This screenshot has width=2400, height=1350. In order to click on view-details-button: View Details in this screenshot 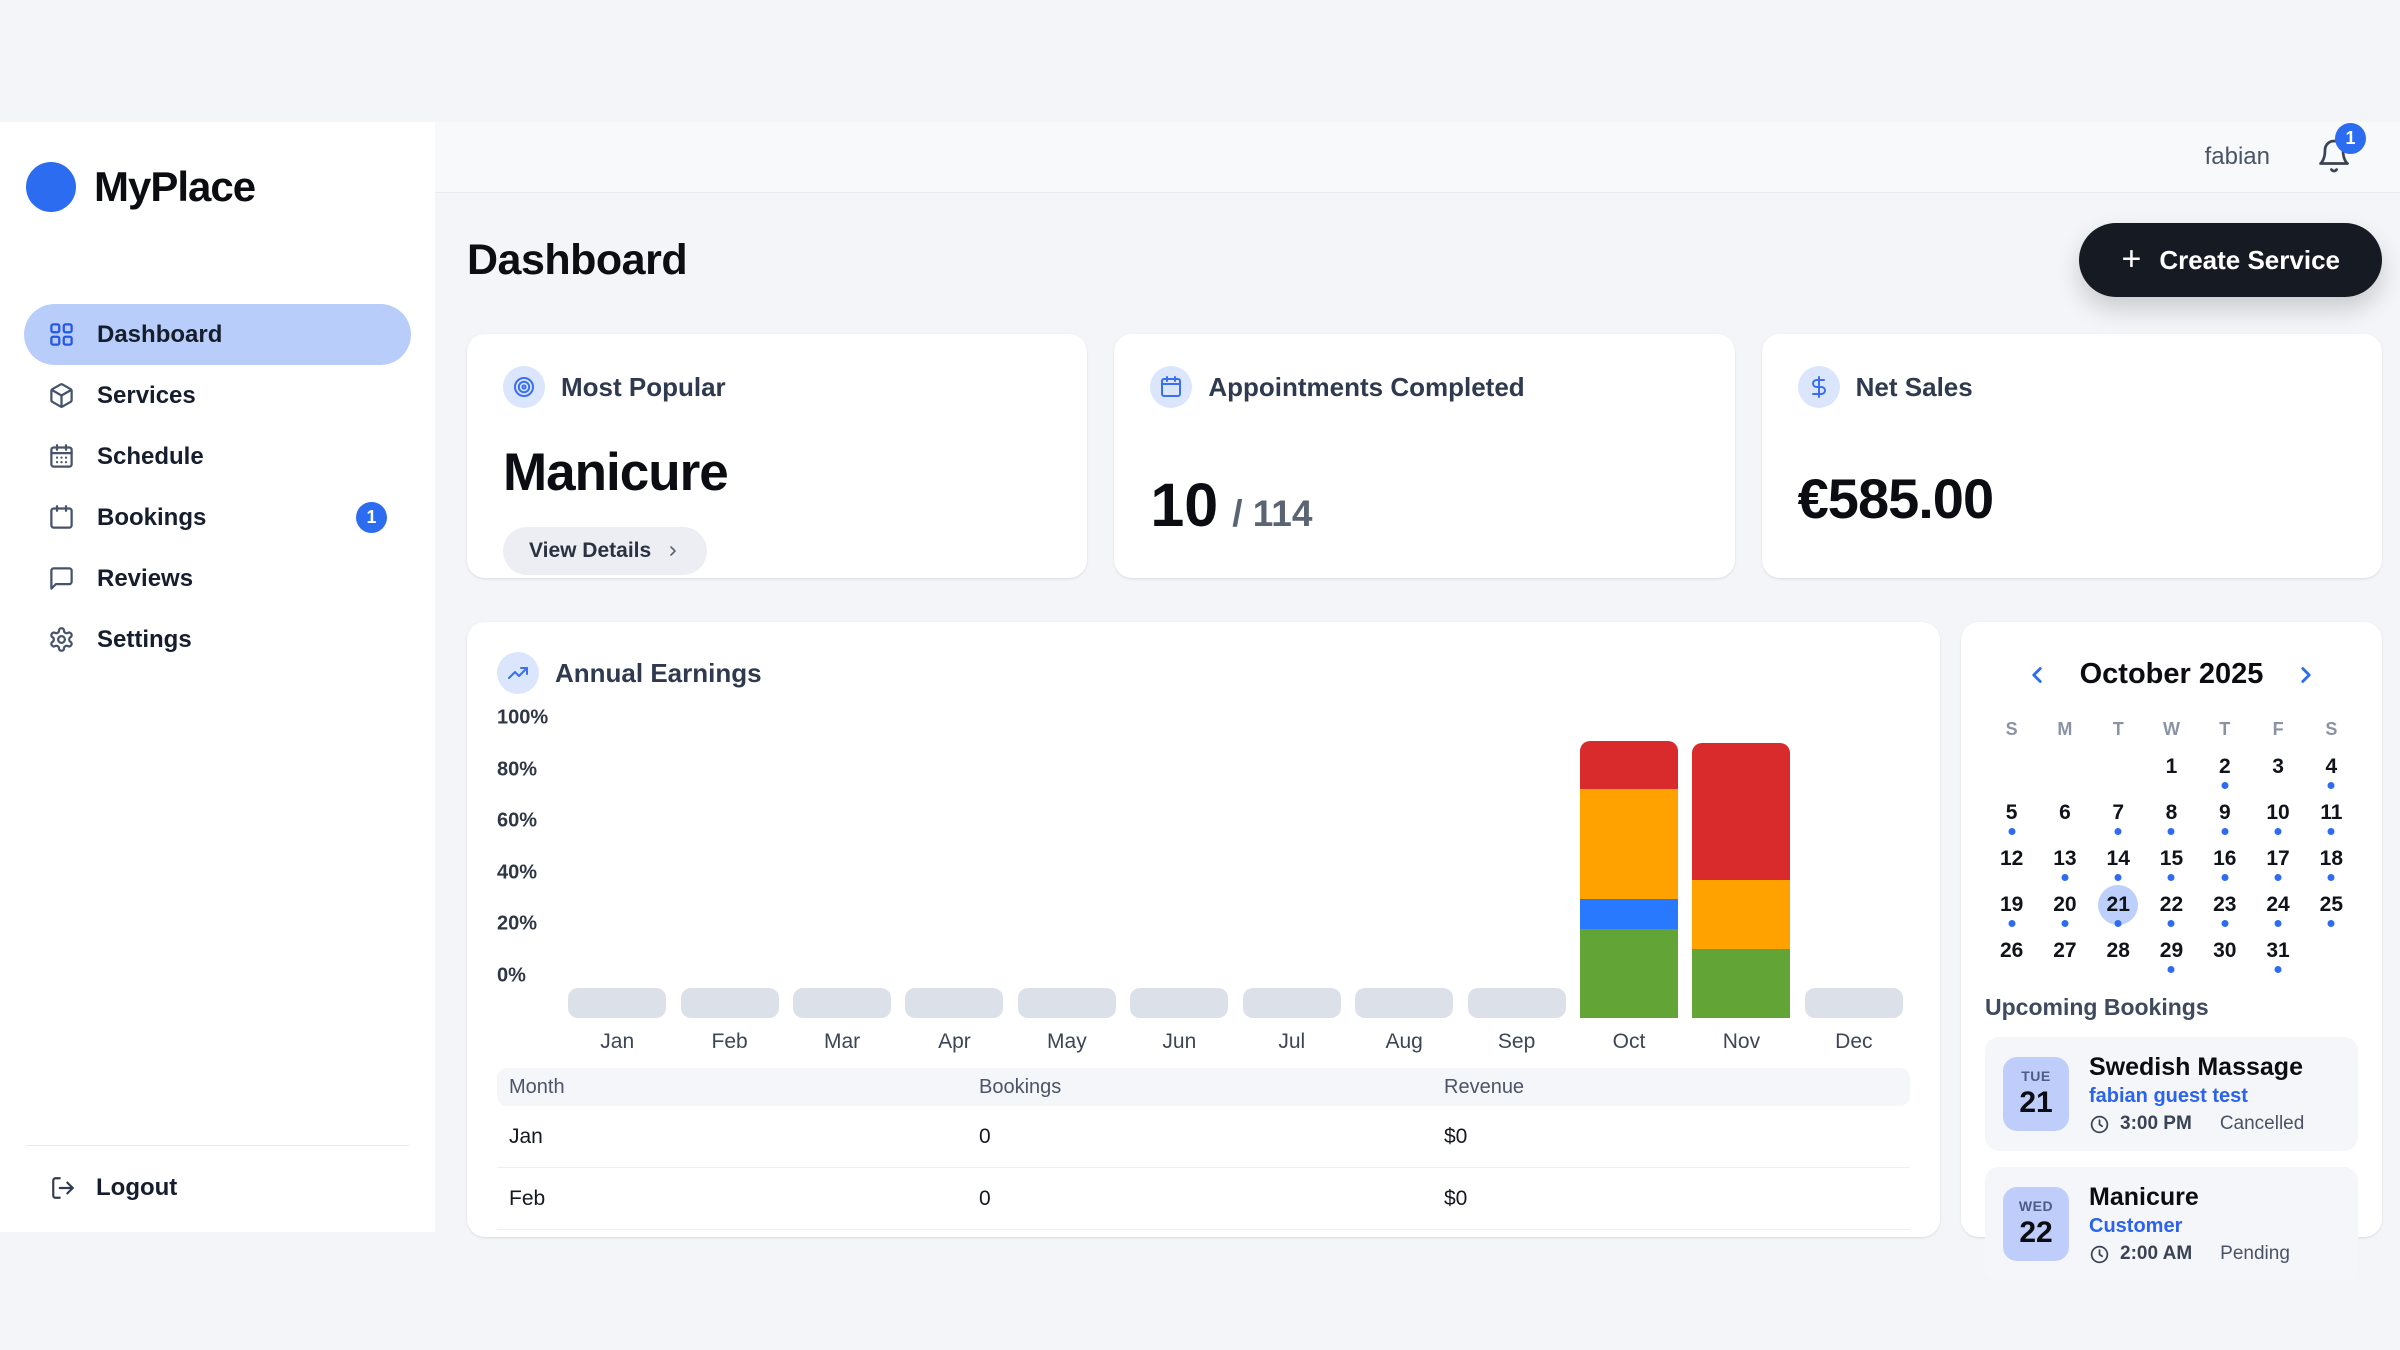, I will do `click(605, 551)`.